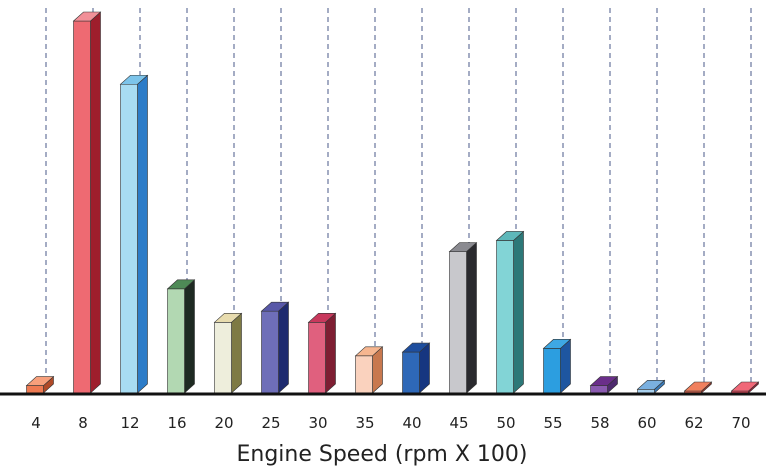  I want to click on tick-label-62: 62, so click(693, 423).